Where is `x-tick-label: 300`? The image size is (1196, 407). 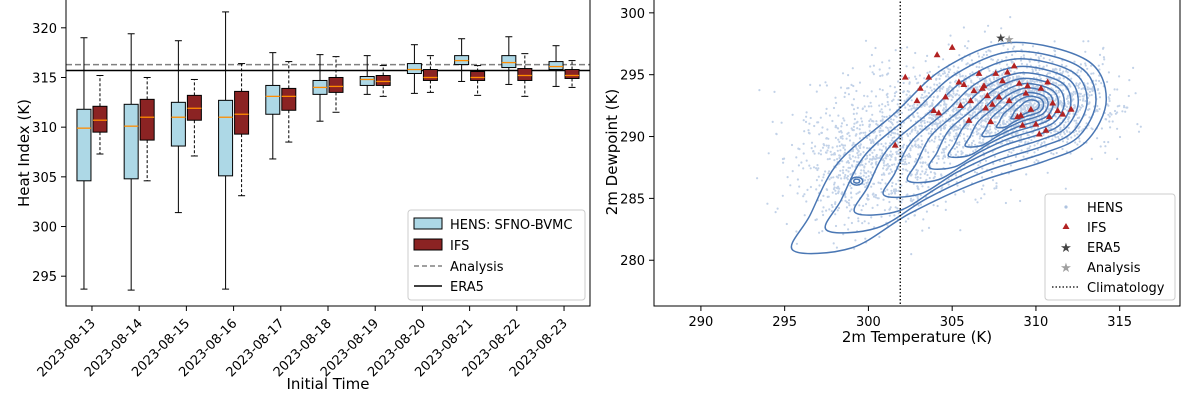
x-tick-label: 300 is located at coordinates (868, 322).